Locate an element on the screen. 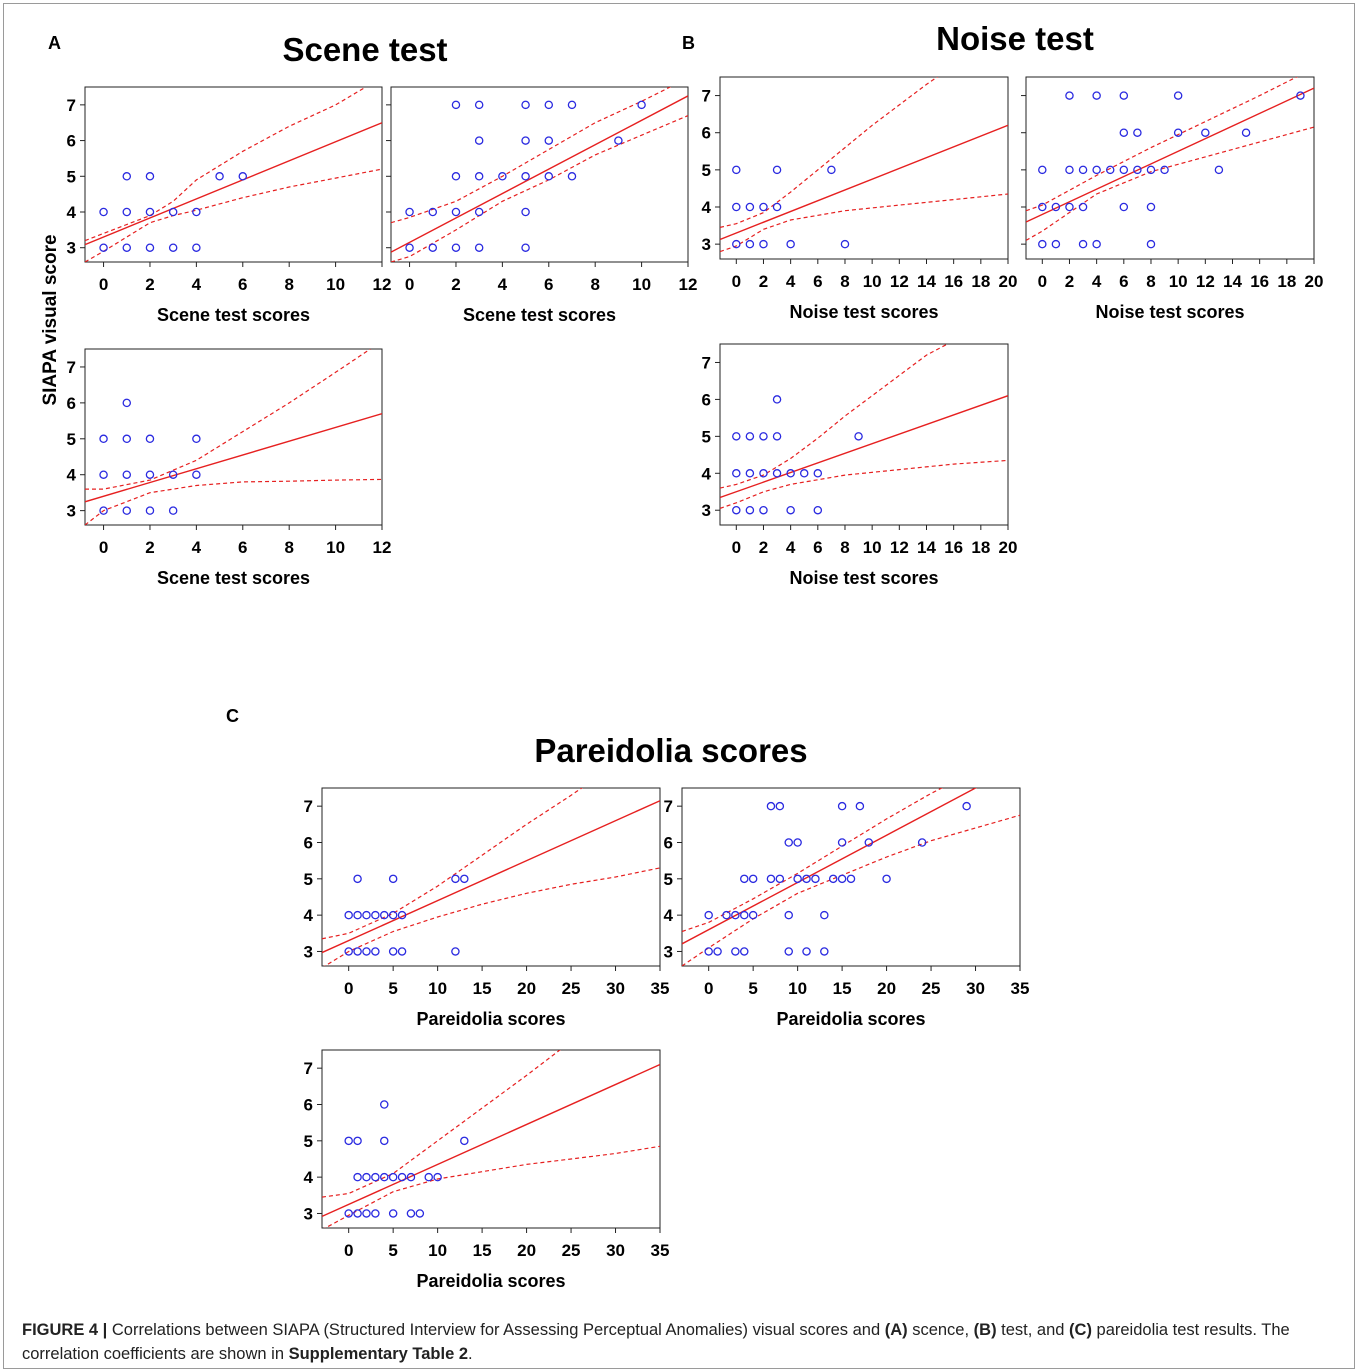  x-tick-label: 12 is located at coordinates (382, 547).